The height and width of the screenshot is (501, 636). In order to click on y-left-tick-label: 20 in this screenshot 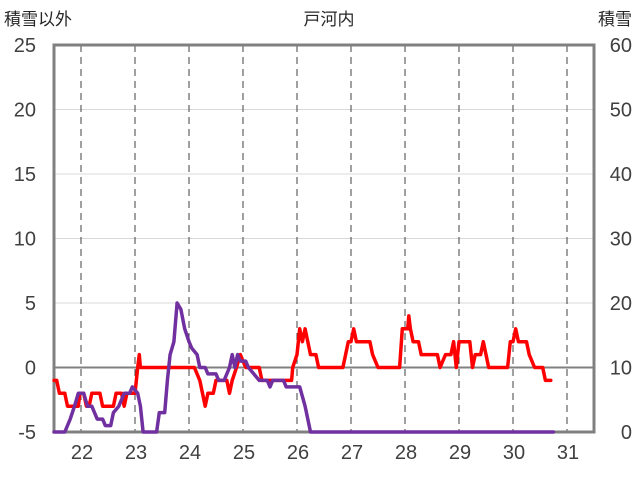, I will do `click(25, 111)`.